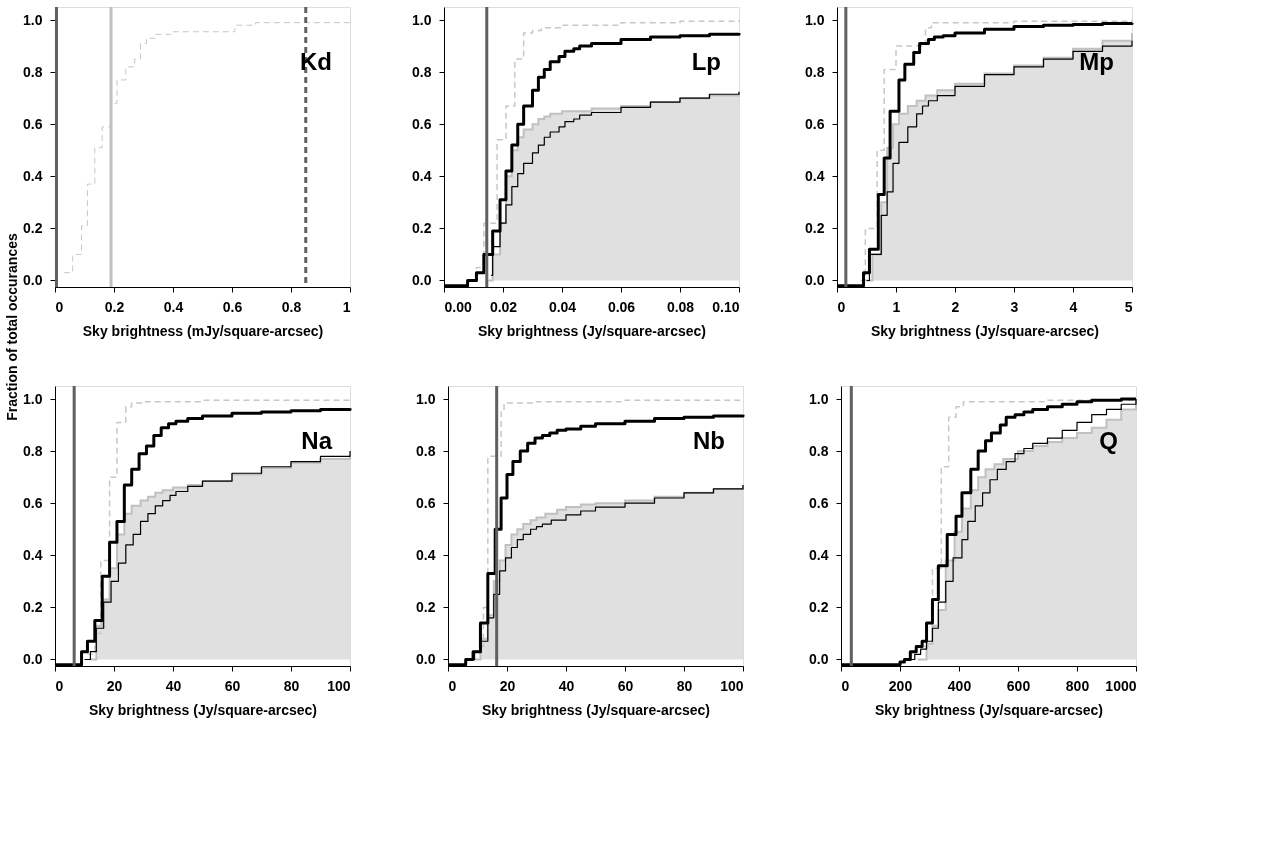  What do you see at coordinates (114, 306) in the screenshot?
I see `x-tick-label: 0.2` at bounding box center [114, 306].